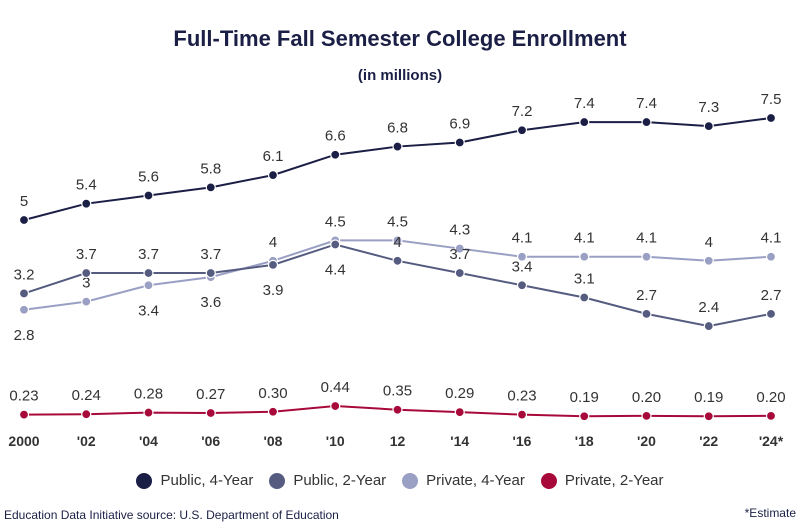 The image size is (800, 527). What do you see at coordinates (86, 185) in the screenshot?
I see `data-label: 5.4` at bounding box center [86, 185].